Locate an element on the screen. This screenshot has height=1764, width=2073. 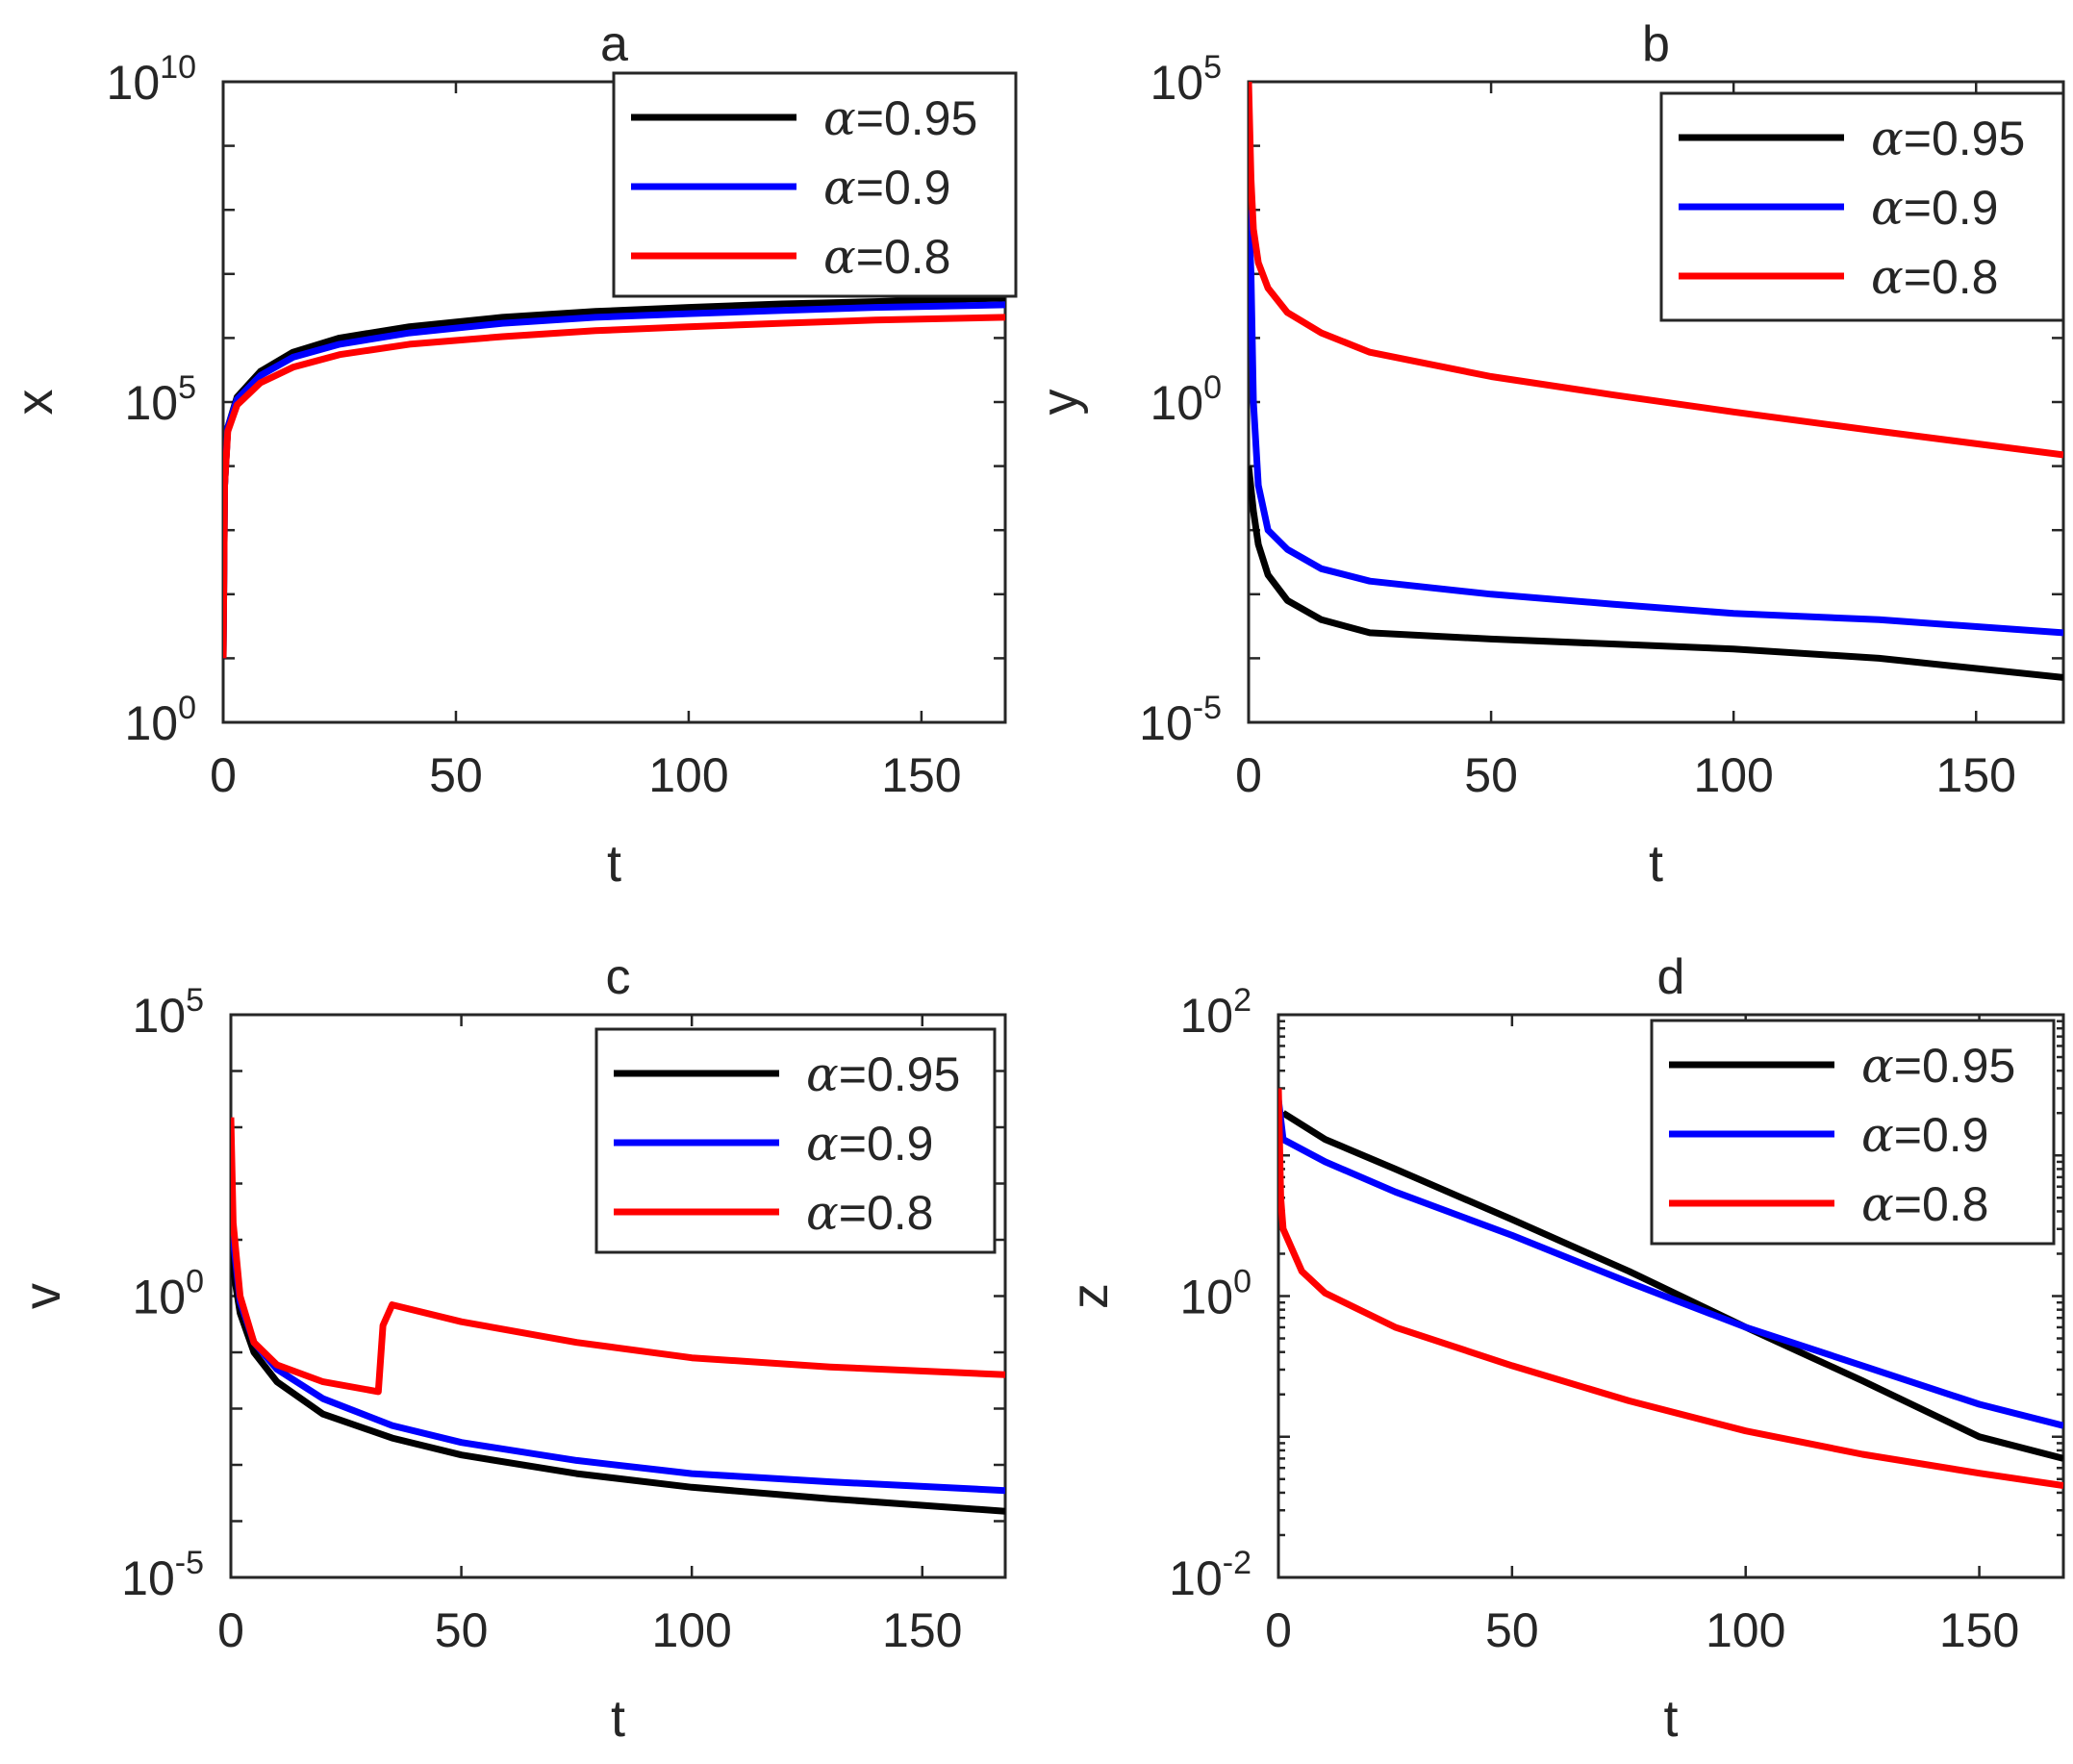
y-tick-exponent: 2 is located at coordinates (1242, 1001).